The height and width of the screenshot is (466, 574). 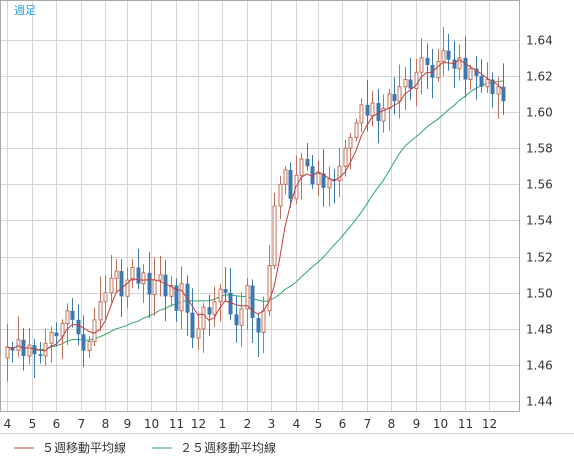 I want to click on legend-ma25-label: ２５週移動平均線, so click(x=228, y=447).